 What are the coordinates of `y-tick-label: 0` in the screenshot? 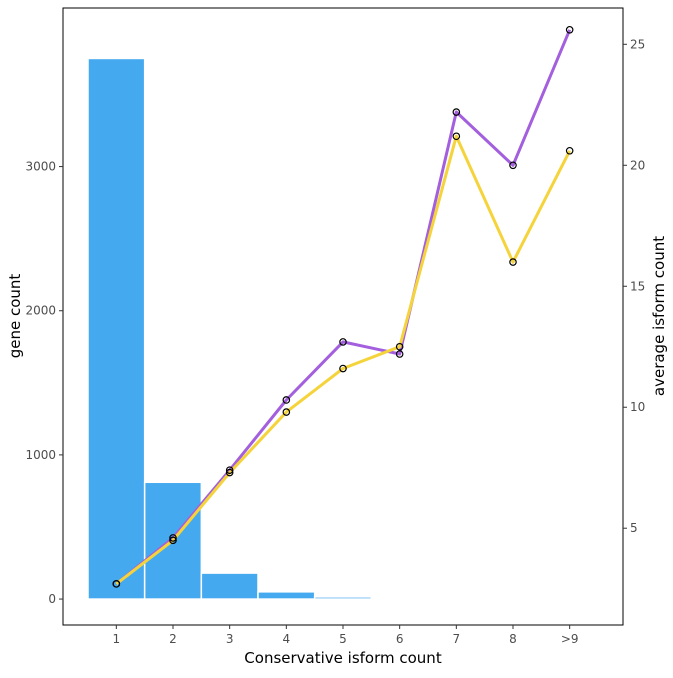 It's located at (52, 599).